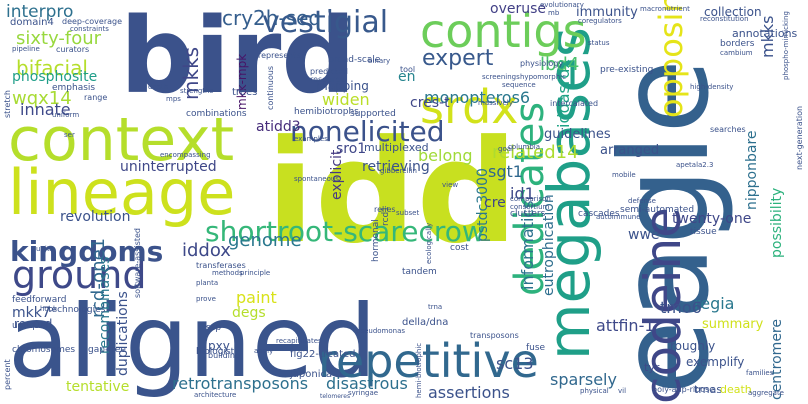 Image resolution: width=808 pixels, height=404 pixels. What do you see at coordinates (396, 167) in the screenshot?
I see `word-retrieving: retrieving` at bounding box center [396, 167].